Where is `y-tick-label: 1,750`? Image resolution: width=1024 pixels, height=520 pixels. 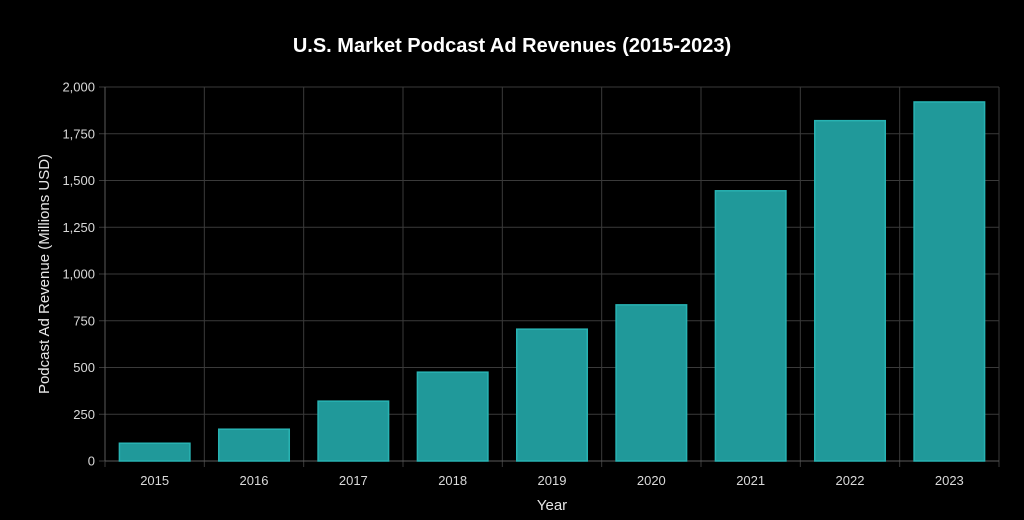
y-tick-label: 1,750 is located at coordinates (78, 133).